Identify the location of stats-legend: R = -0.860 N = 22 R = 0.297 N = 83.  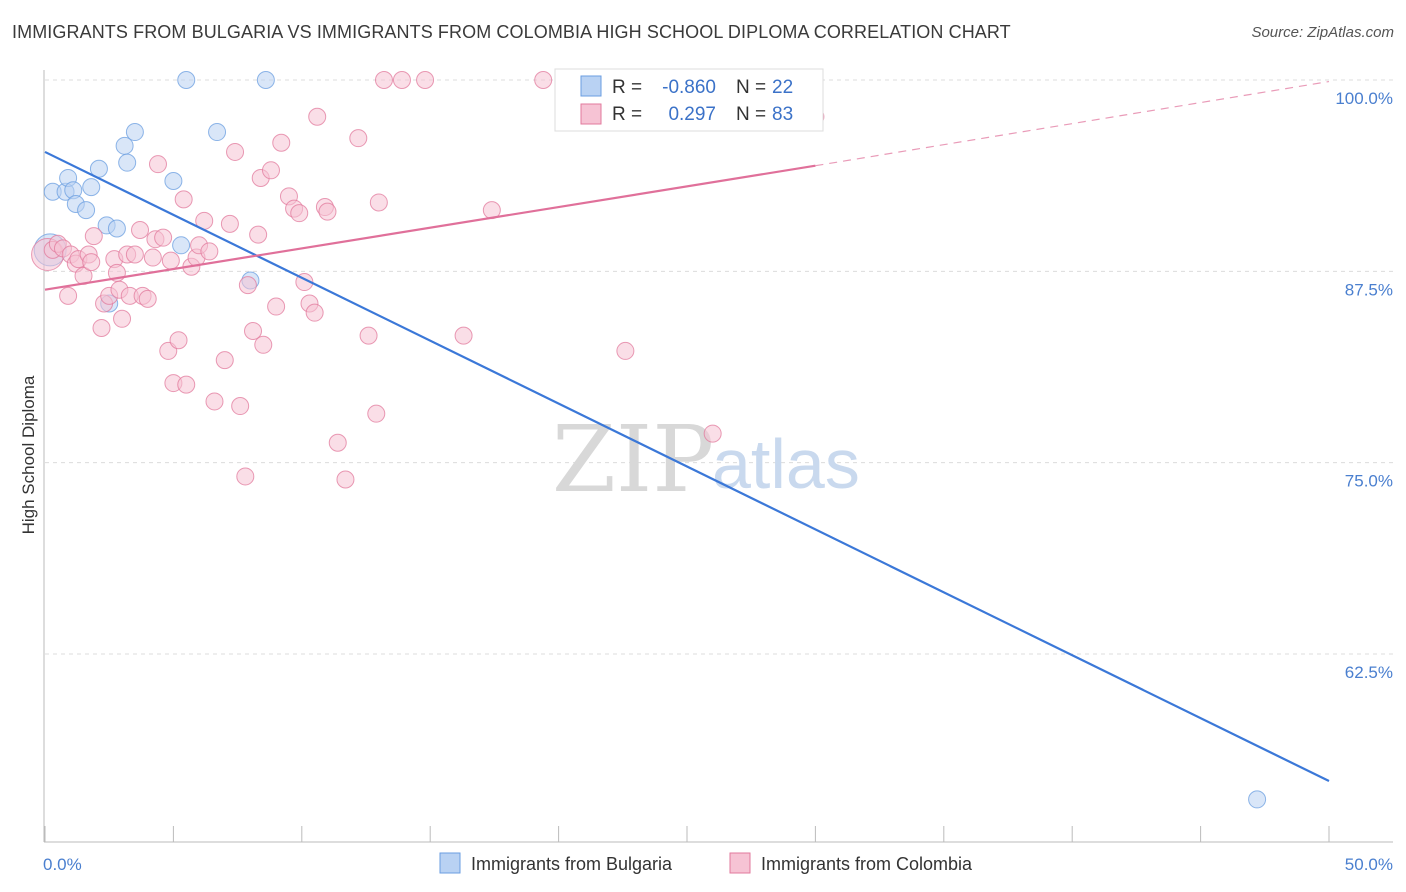
(689, 100).